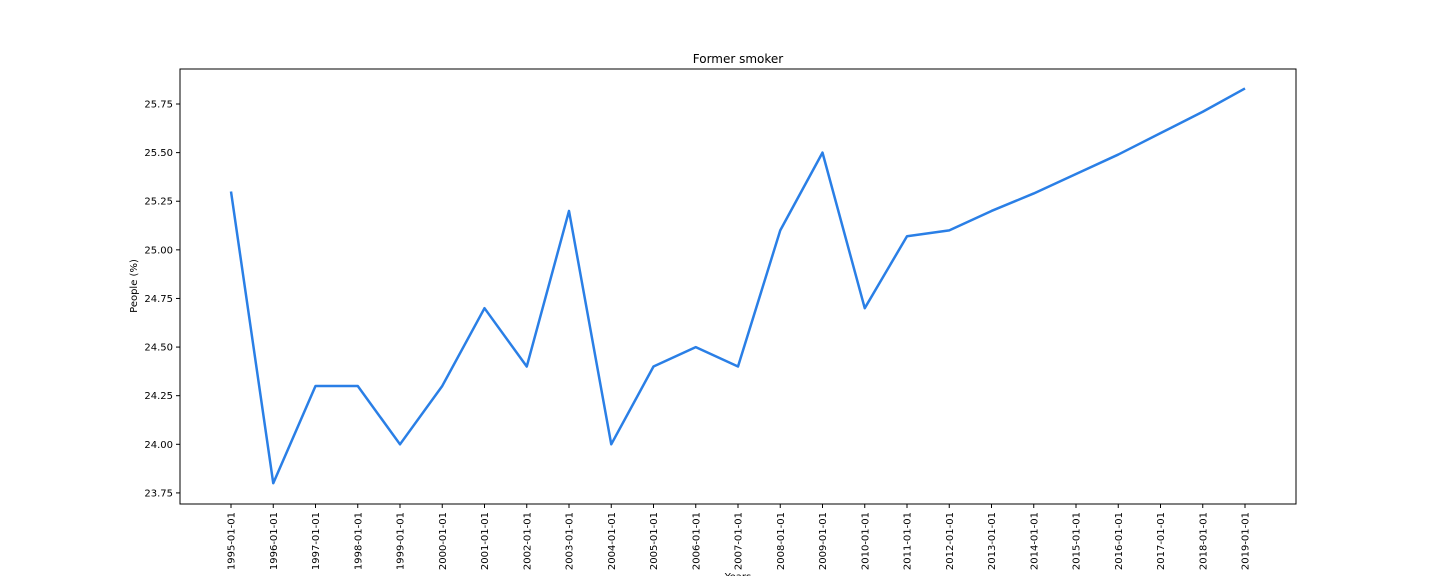  What do you see at coordinates (158, 250) in the screenshot?
I see `y-tick-label: 25.00` at bounding box center [158, 250].